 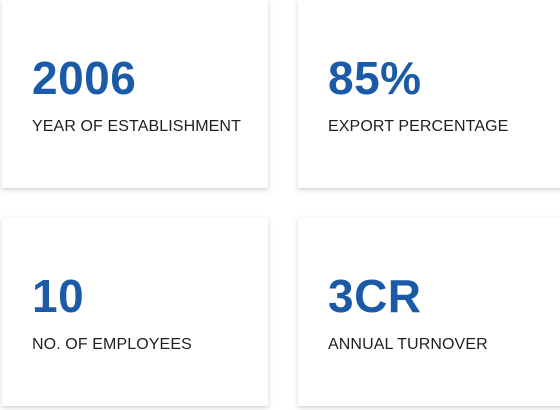 I want to click on stat-label: ANNUAL TURNOVER, so click(x=408, y=344).